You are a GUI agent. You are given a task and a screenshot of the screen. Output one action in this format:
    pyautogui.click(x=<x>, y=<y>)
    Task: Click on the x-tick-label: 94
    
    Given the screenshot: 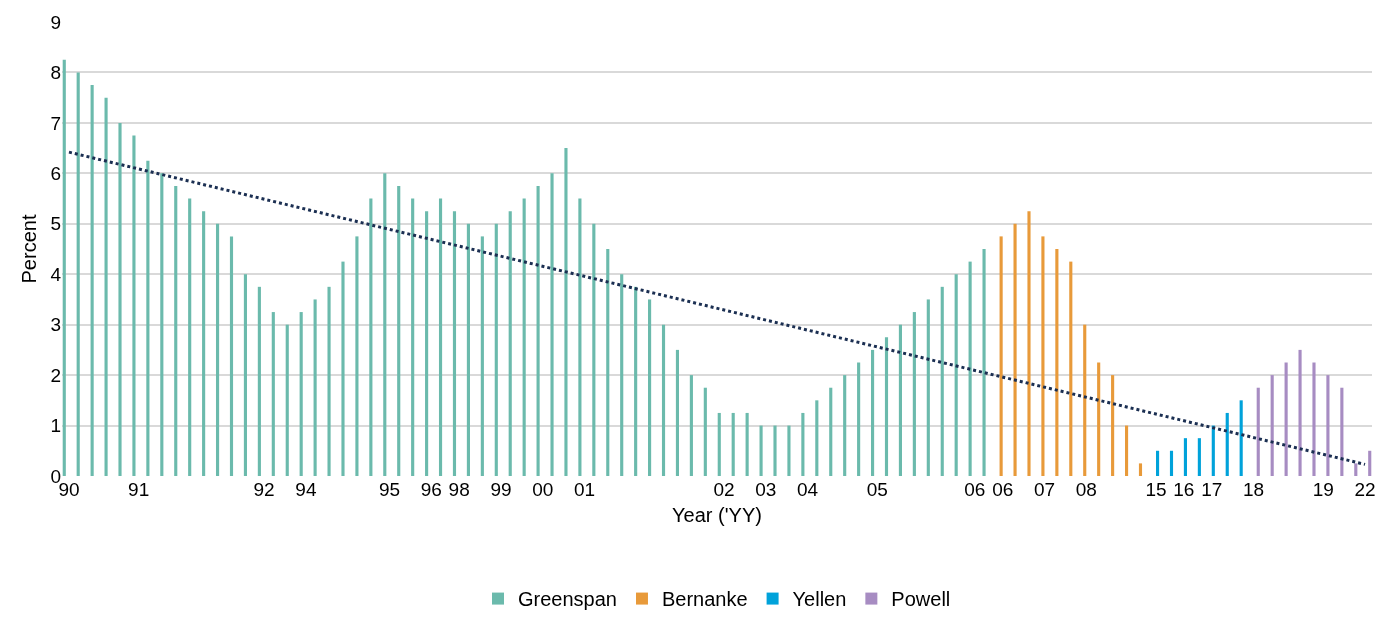 What is the action you would take?
    pyautogui.click(x=306, y=489)
    